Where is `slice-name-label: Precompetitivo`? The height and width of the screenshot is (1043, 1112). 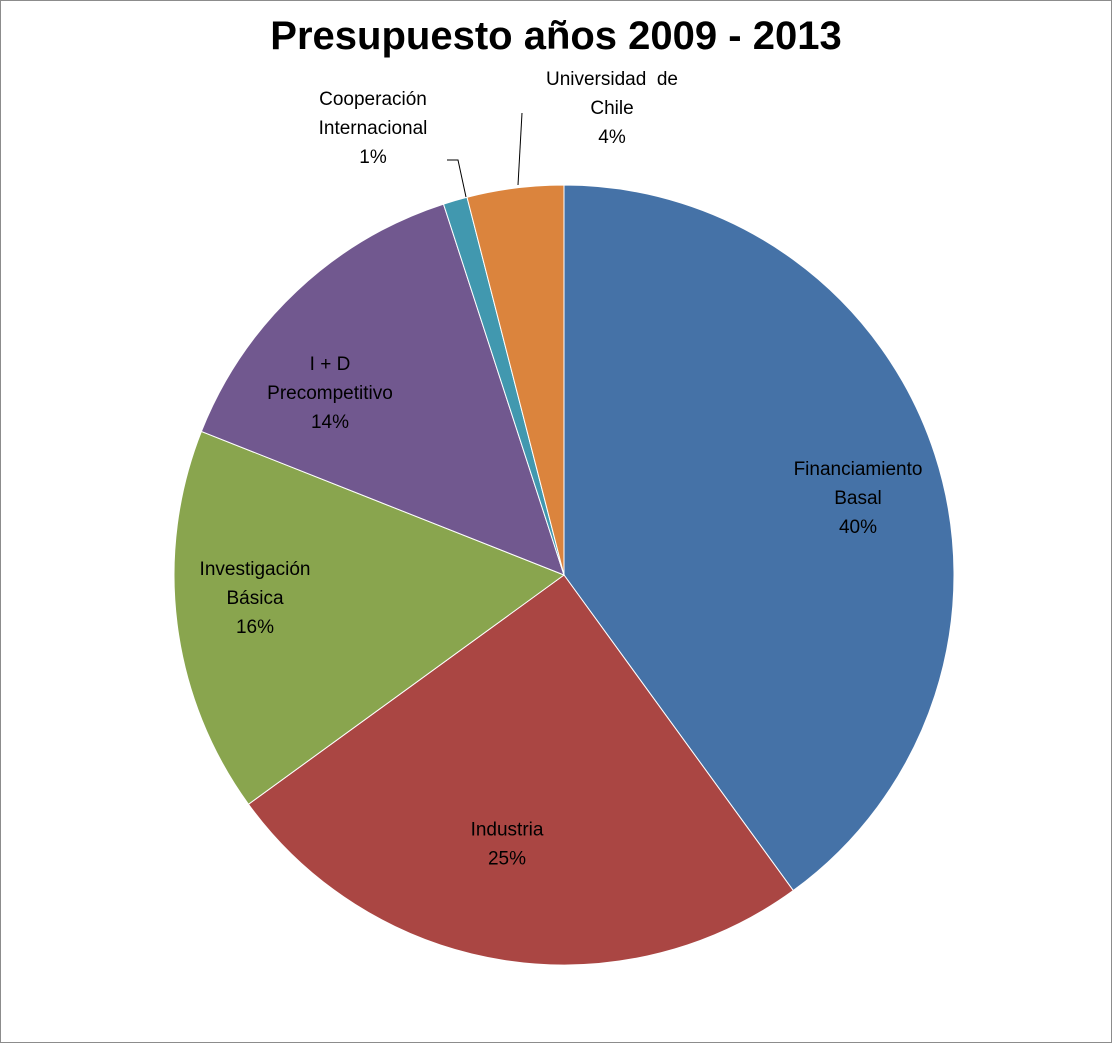 slice-name-label: Precompetitivo is located at coordinates (330, 393).